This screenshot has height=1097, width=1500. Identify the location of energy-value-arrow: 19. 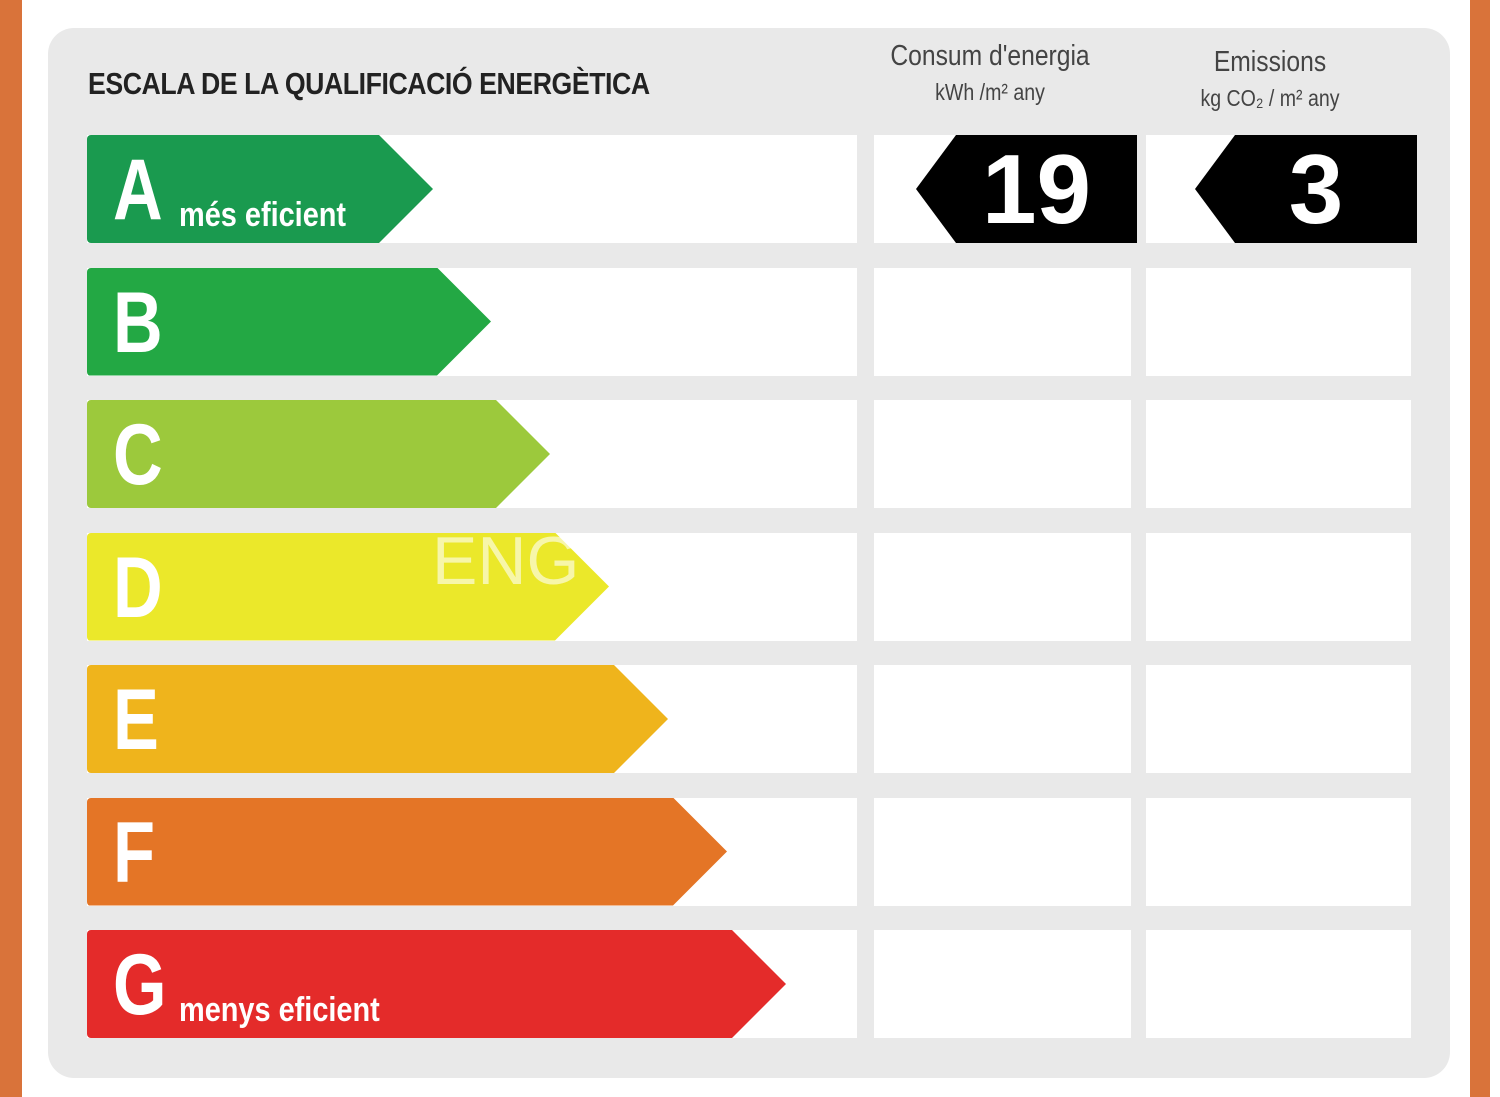
(1026, 189).